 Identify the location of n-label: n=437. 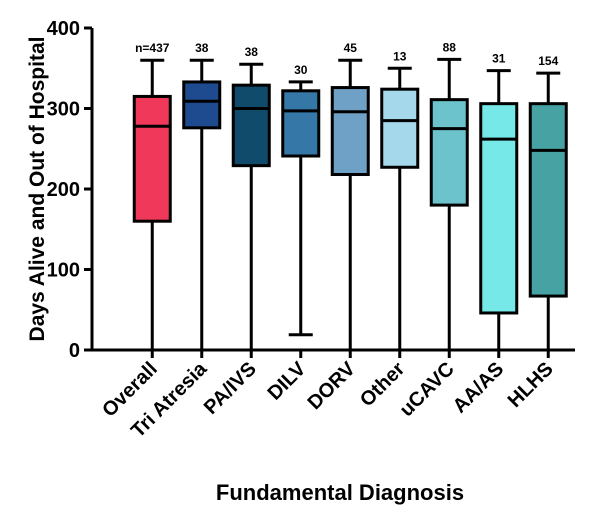
(152, 48).